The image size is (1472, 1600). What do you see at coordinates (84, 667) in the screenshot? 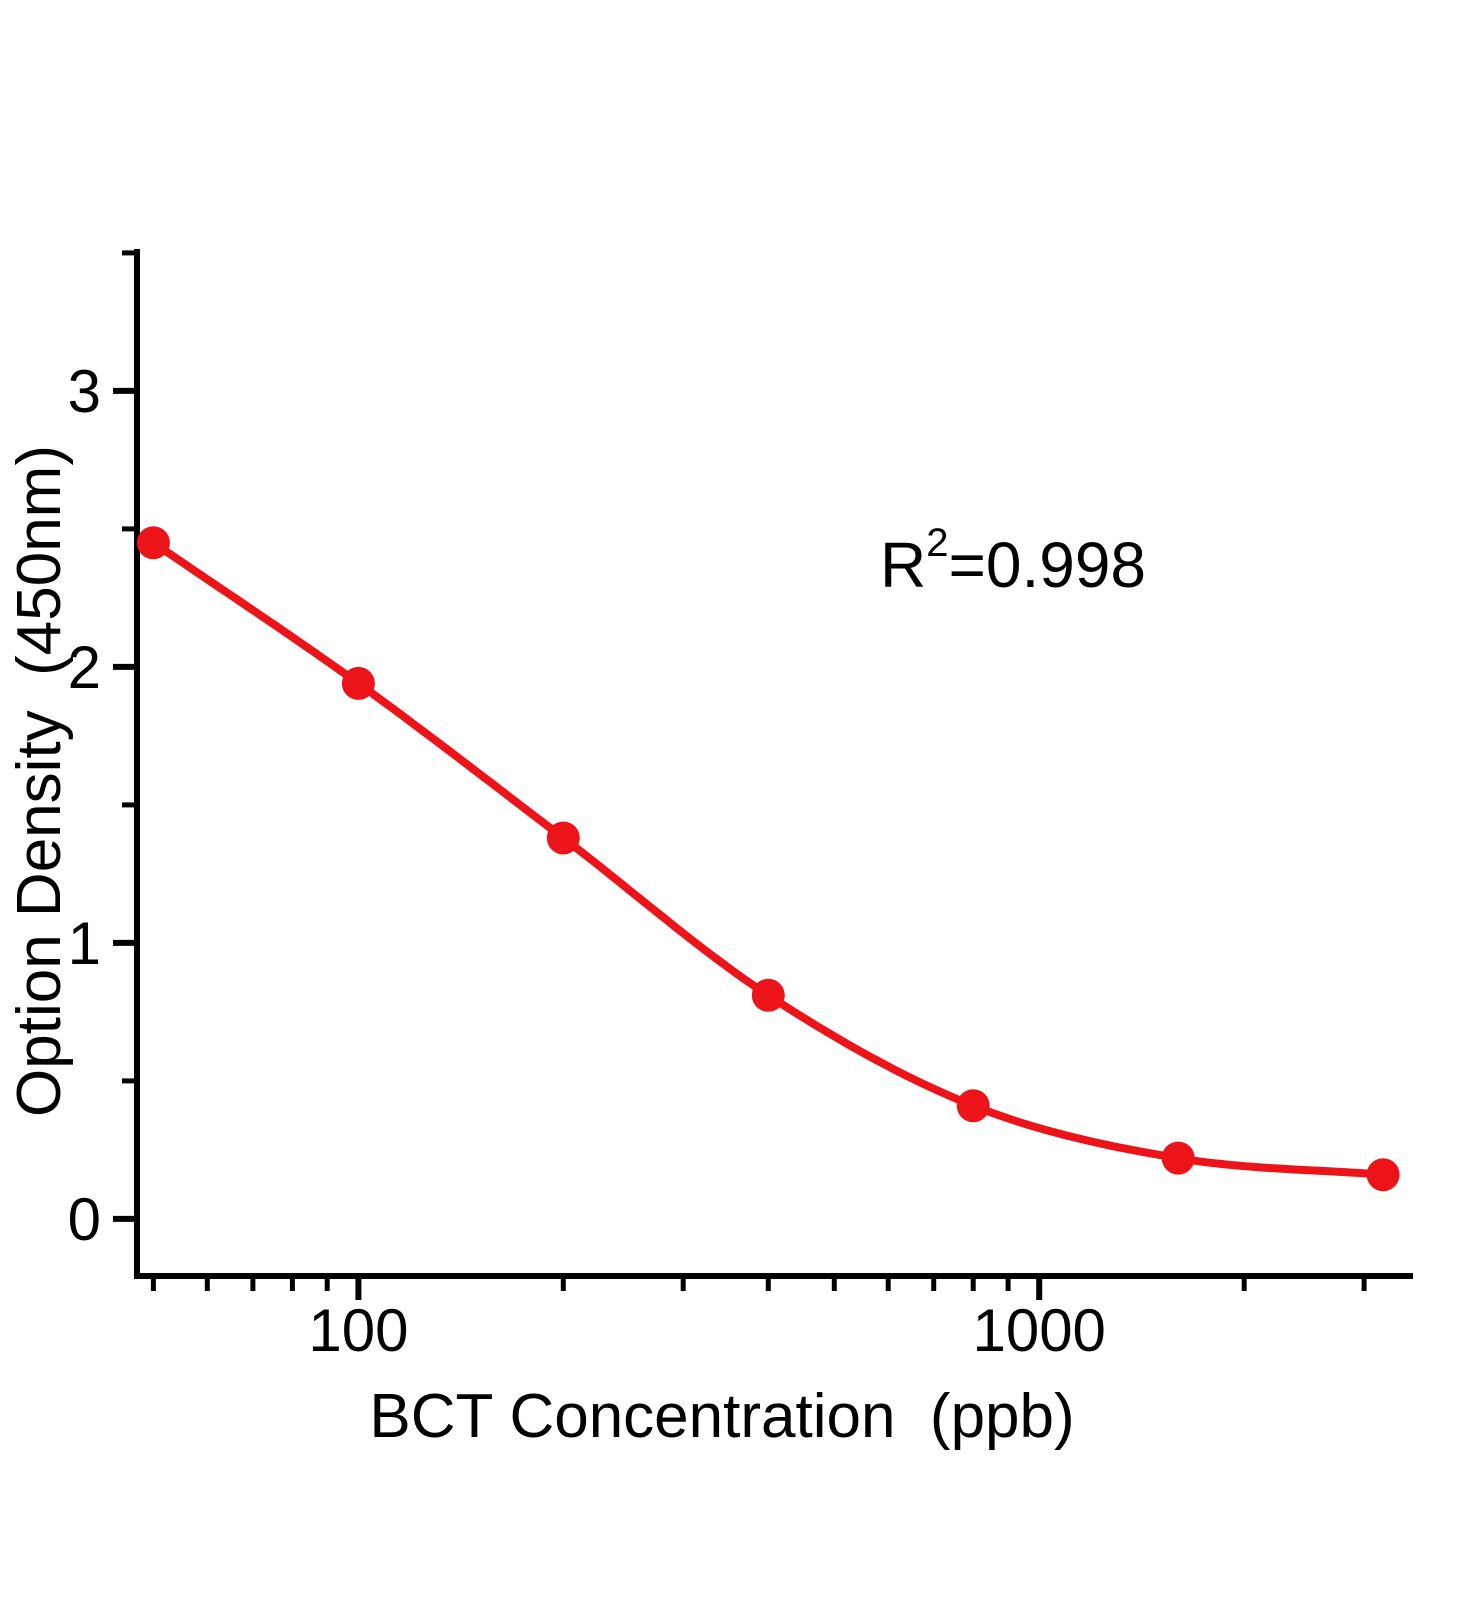
I see `y-tick-label: 2` at bounding box center [84, 667].